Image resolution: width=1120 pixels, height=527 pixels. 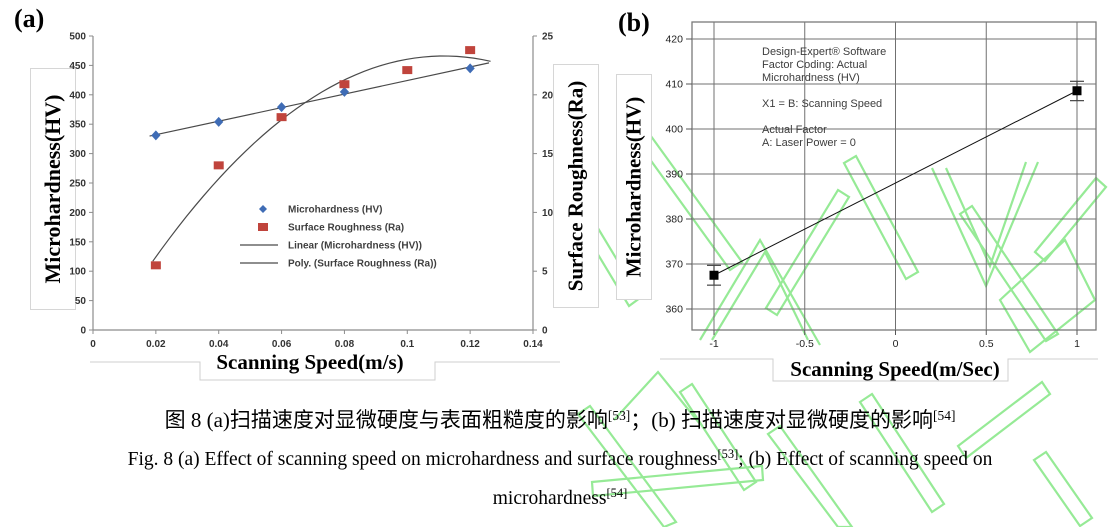 What do you see at coordinates (310, 362) in the screenshot?
I see `x-axis-title-a: Scanning Speed(m/s)` at bounding box center [310, 362].